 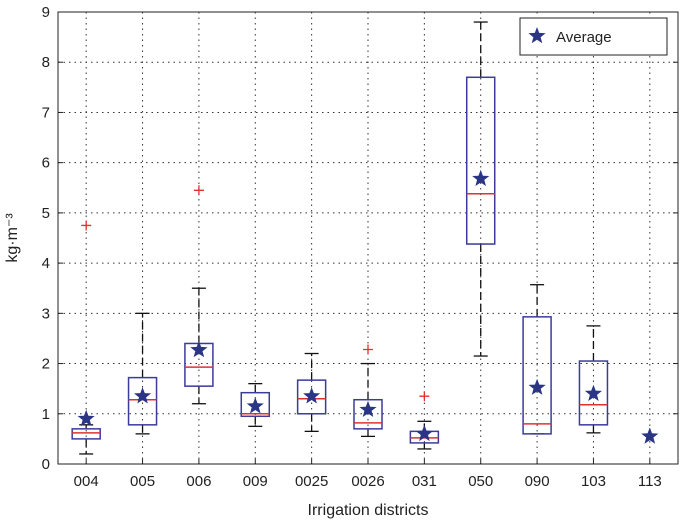 What do you see at coordinates (46, 263) in the screenshot?
I see `y-tick-label: 4` at bounding box center [46, 263].